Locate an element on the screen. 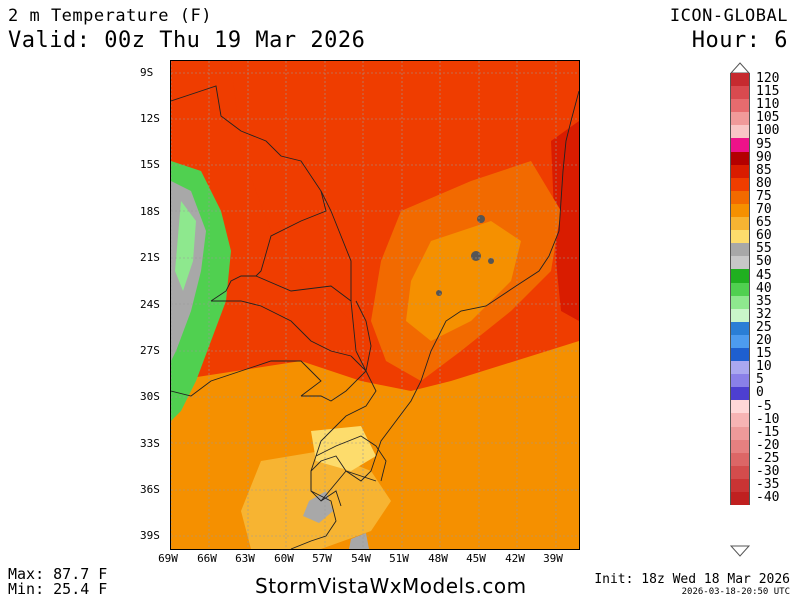 This screenshot has width=800, height=600. legend-value: 75 is located at coordinates (764, 196).